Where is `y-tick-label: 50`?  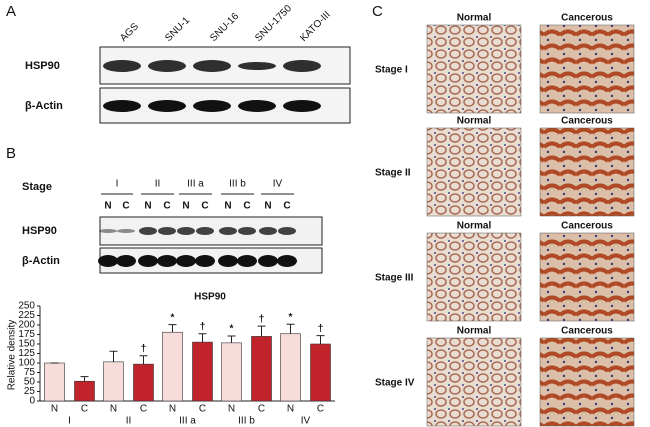
y-tick-label: 50 is located at coordinates (30, 382).